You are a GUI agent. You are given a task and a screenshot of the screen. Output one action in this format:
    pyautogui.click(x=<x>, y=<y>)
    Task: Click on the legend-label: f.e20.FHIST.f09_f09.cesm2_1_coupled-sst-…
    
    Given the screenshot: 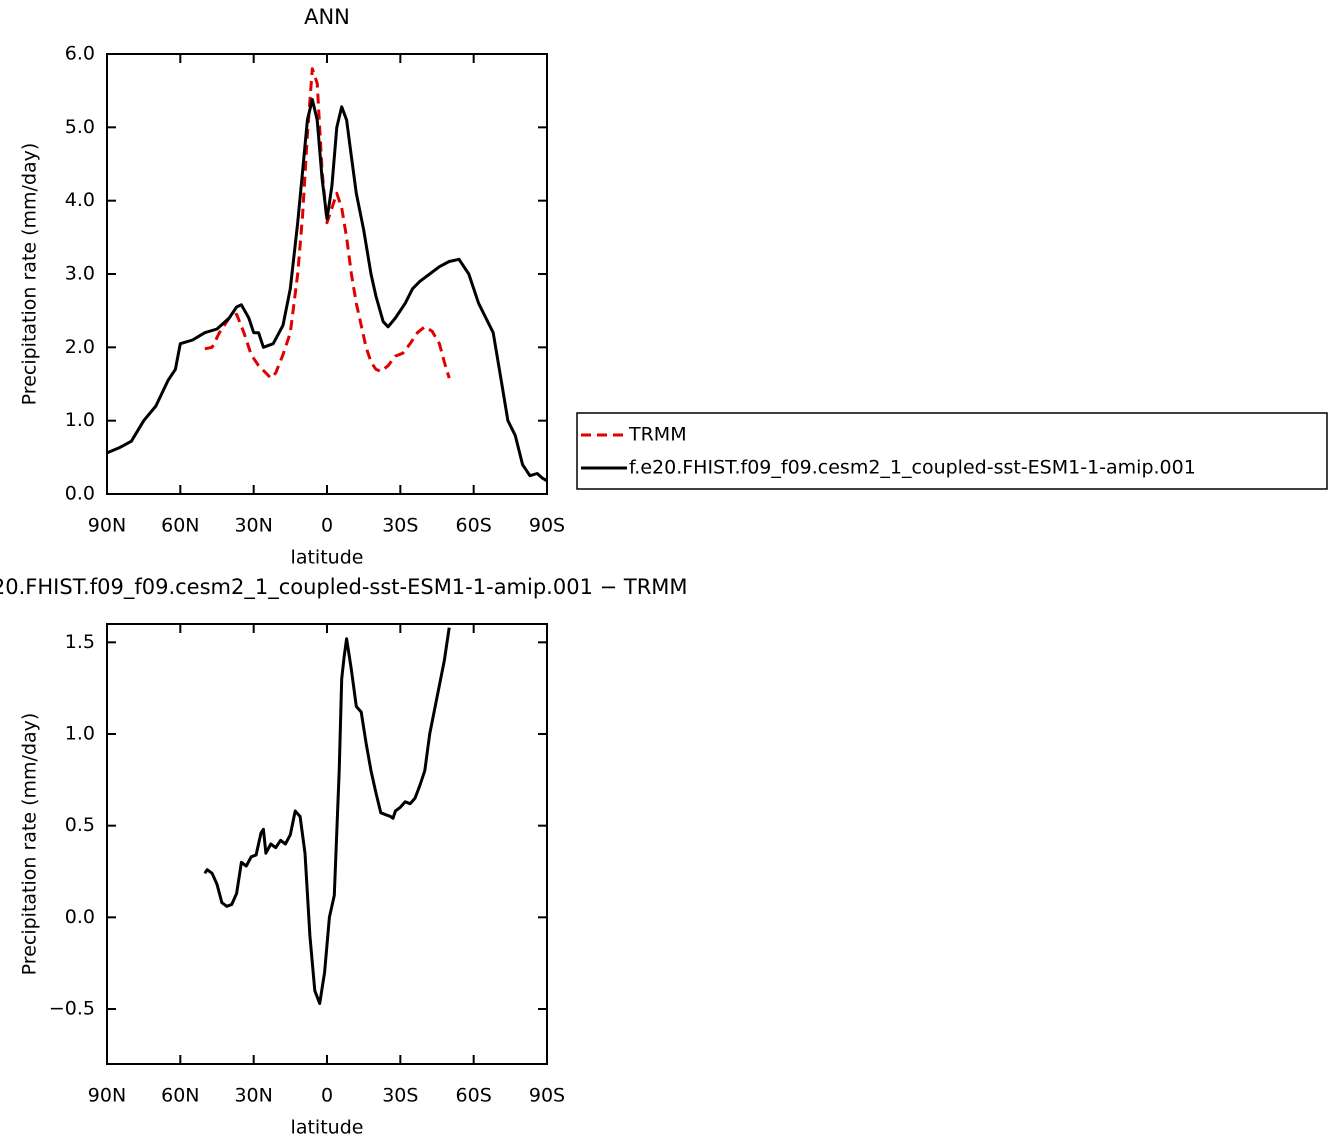 What is the action you would take?
    pyautogui.click(x=912, y=468)
    